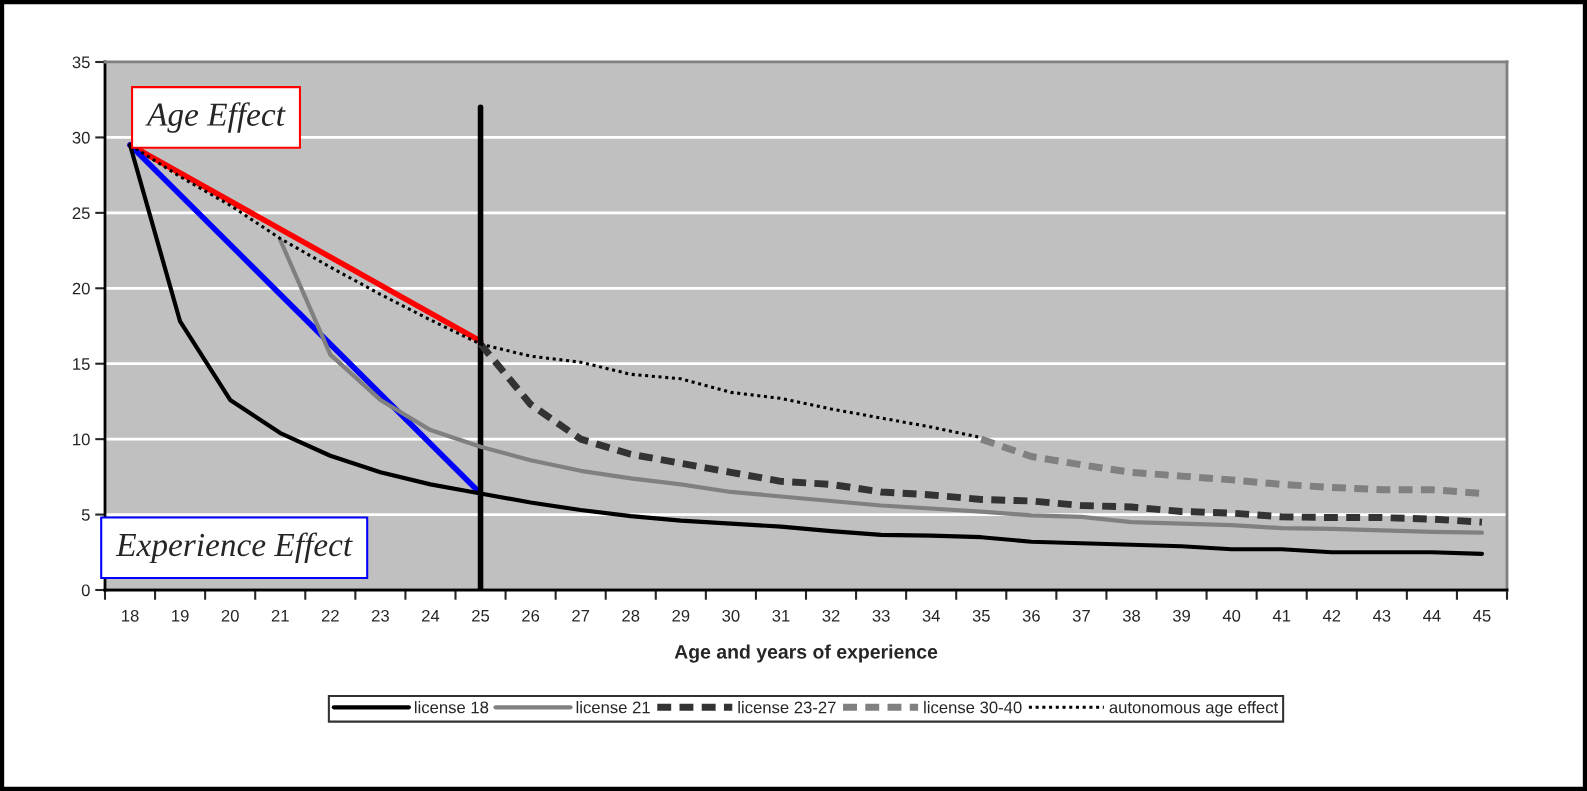 The image size is (1587, 791). Describe the element at coordinates (481, 615) in the screenshot. I see `x-tick-label: 25` at that location.